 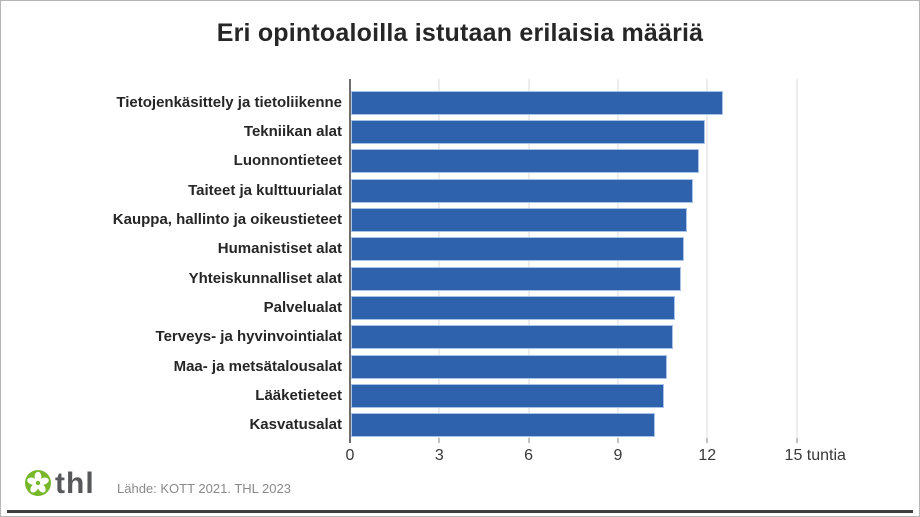 What do you see at coordinates (38, 483) in the screenshot?
I see `thl-logo-icon` at bounding box center [38, 483].